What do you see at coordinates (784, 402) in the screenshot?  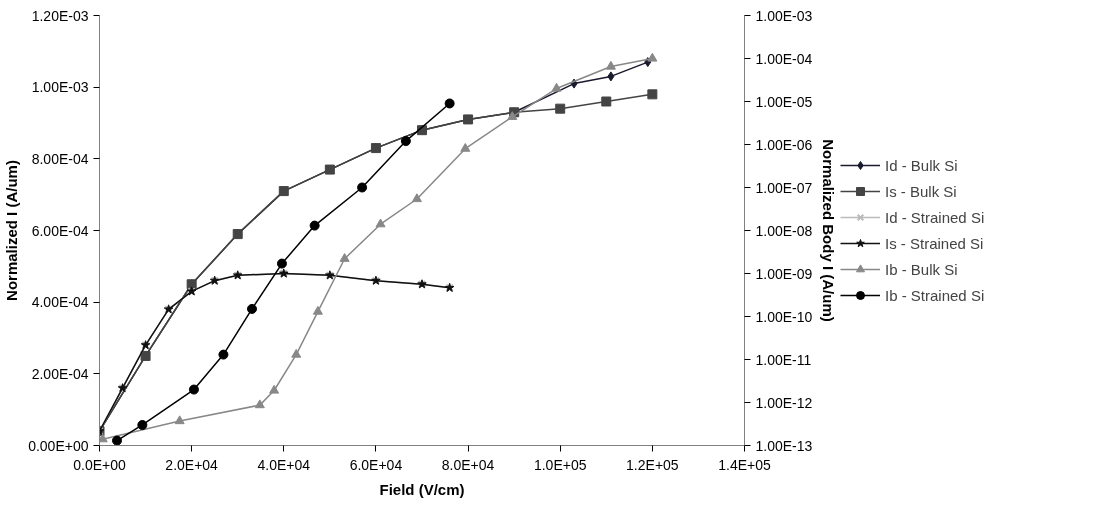 I see `y2-tick-label: 1.00E-12` at bounding box center [784, 402].